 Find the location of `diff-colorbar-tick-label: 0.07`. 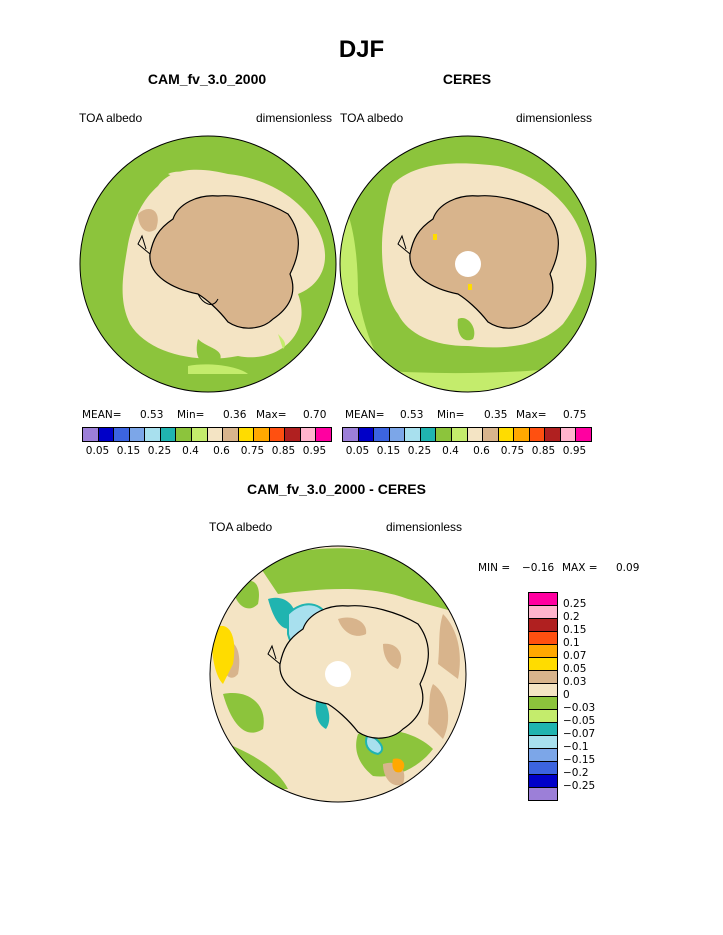

diff-colorbar-tick-label: 0.07 is located at coordinates (575, 656).